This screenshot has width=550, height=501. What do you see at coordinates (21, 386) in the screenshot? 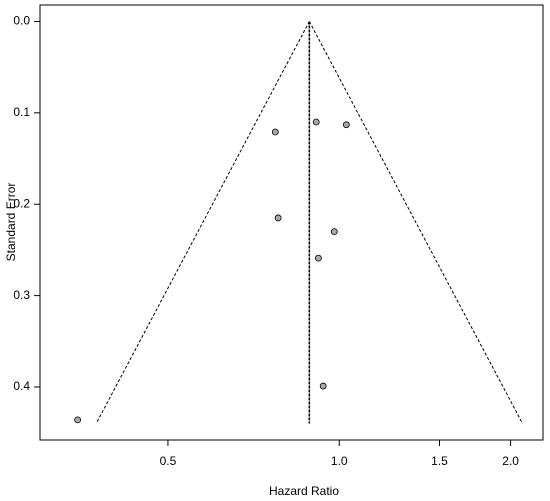
I see `y-tick-label: 0.4` at bounding box center [21, 386].